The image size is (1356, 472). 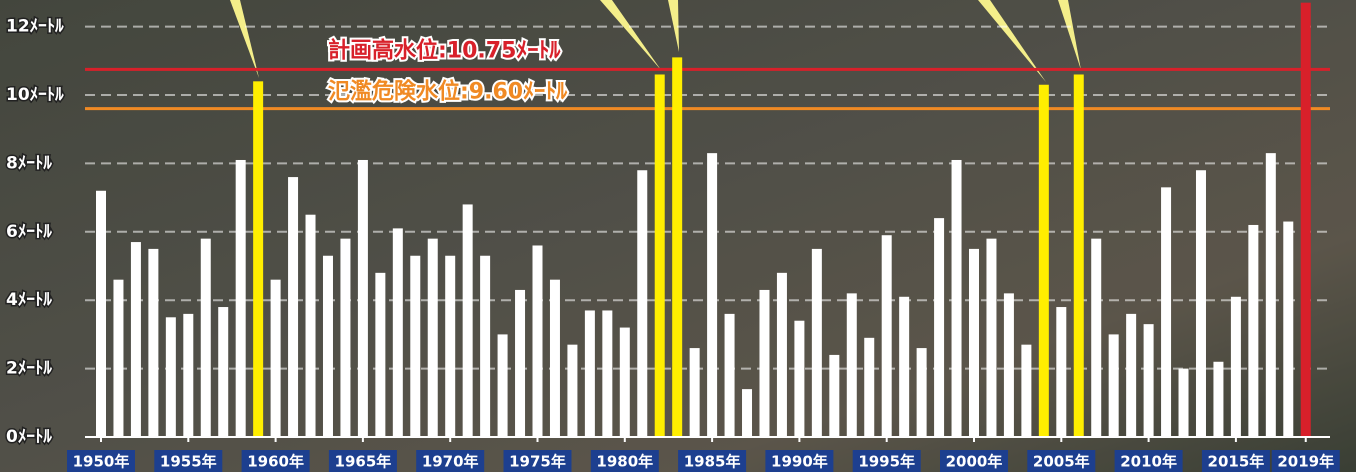 I want to click on x-tick-label: 2010年, so click(x=1148, y=462).